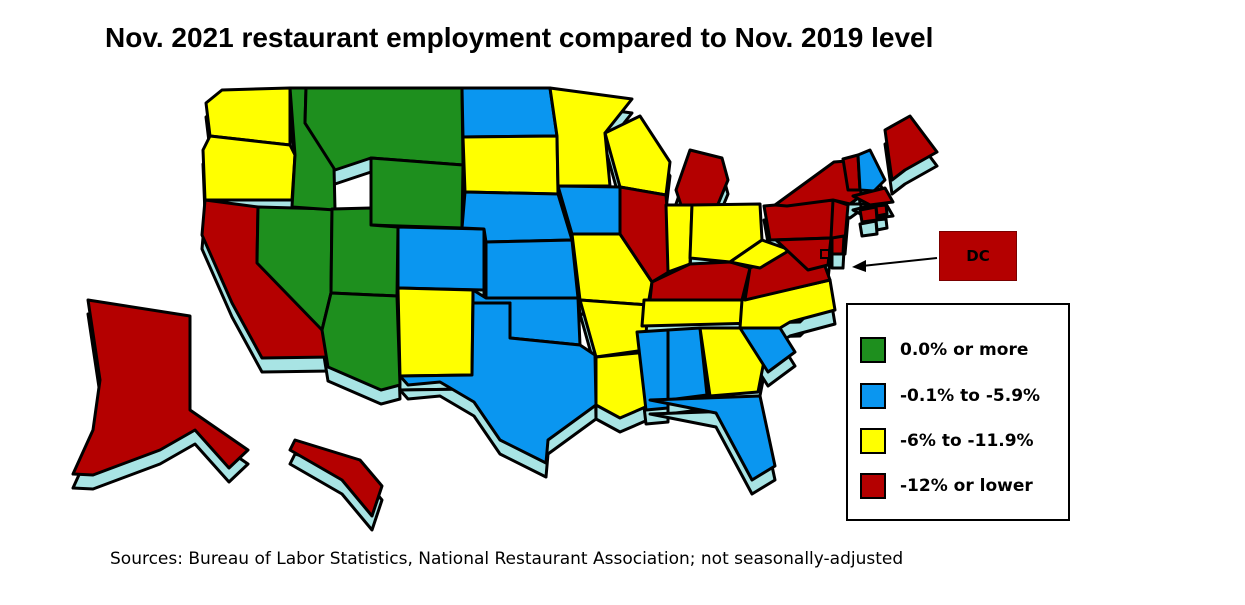  Describe the element at coordinates (498, 383) in the screenshot. I see `state-tx` at that location.